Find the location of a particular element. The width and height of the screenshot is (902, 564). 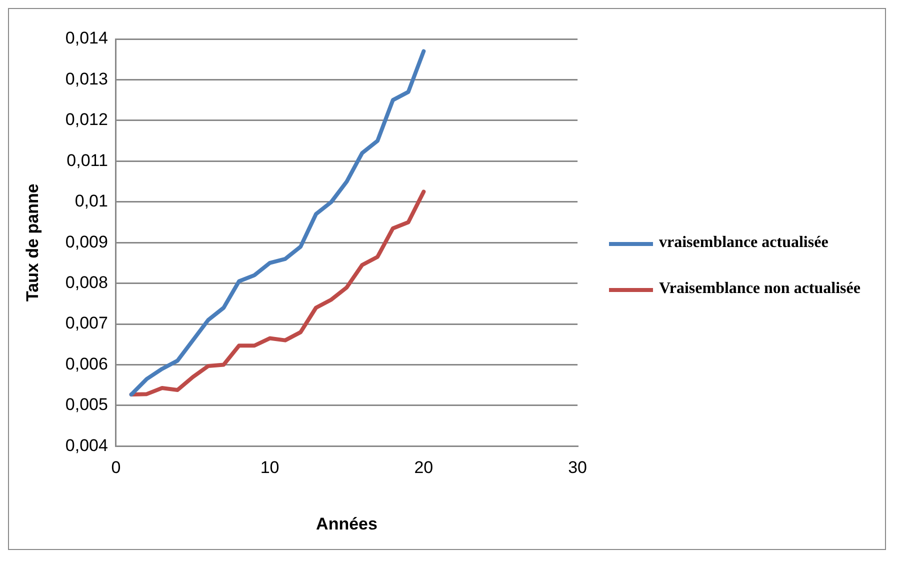

x-axis-title: Années is located at coordinates (347, 524).